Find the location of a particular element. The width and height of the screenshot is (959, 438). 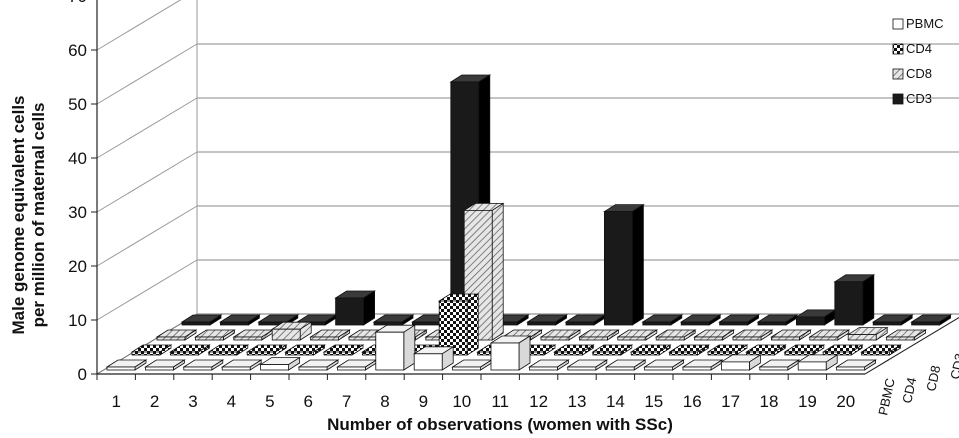

x-tick-label: 7 is located at coordinates (346, 401).